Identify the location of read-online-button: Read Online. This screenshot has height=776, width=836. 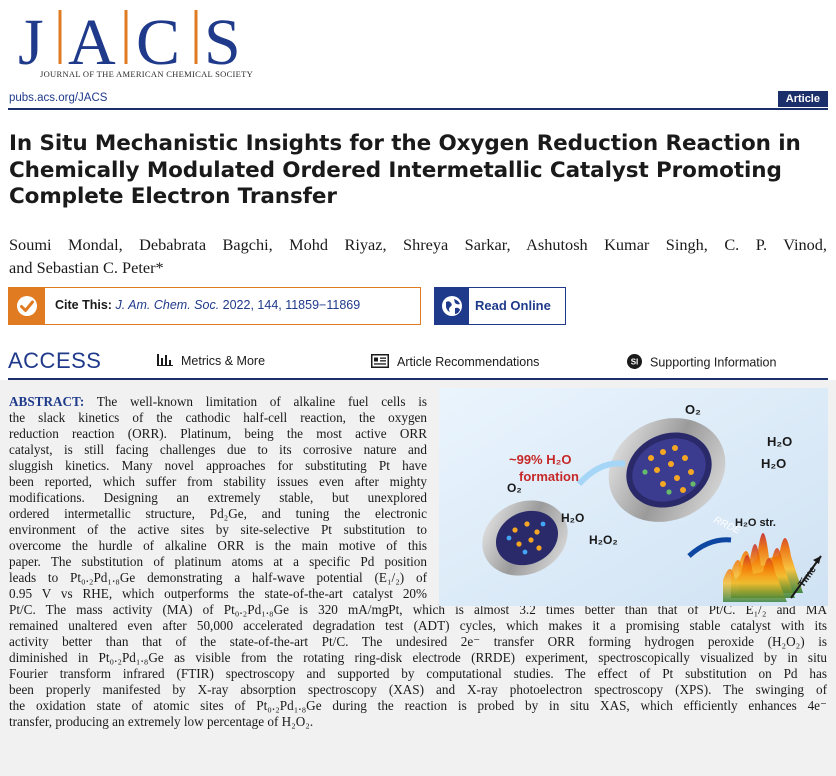
(500, 306).